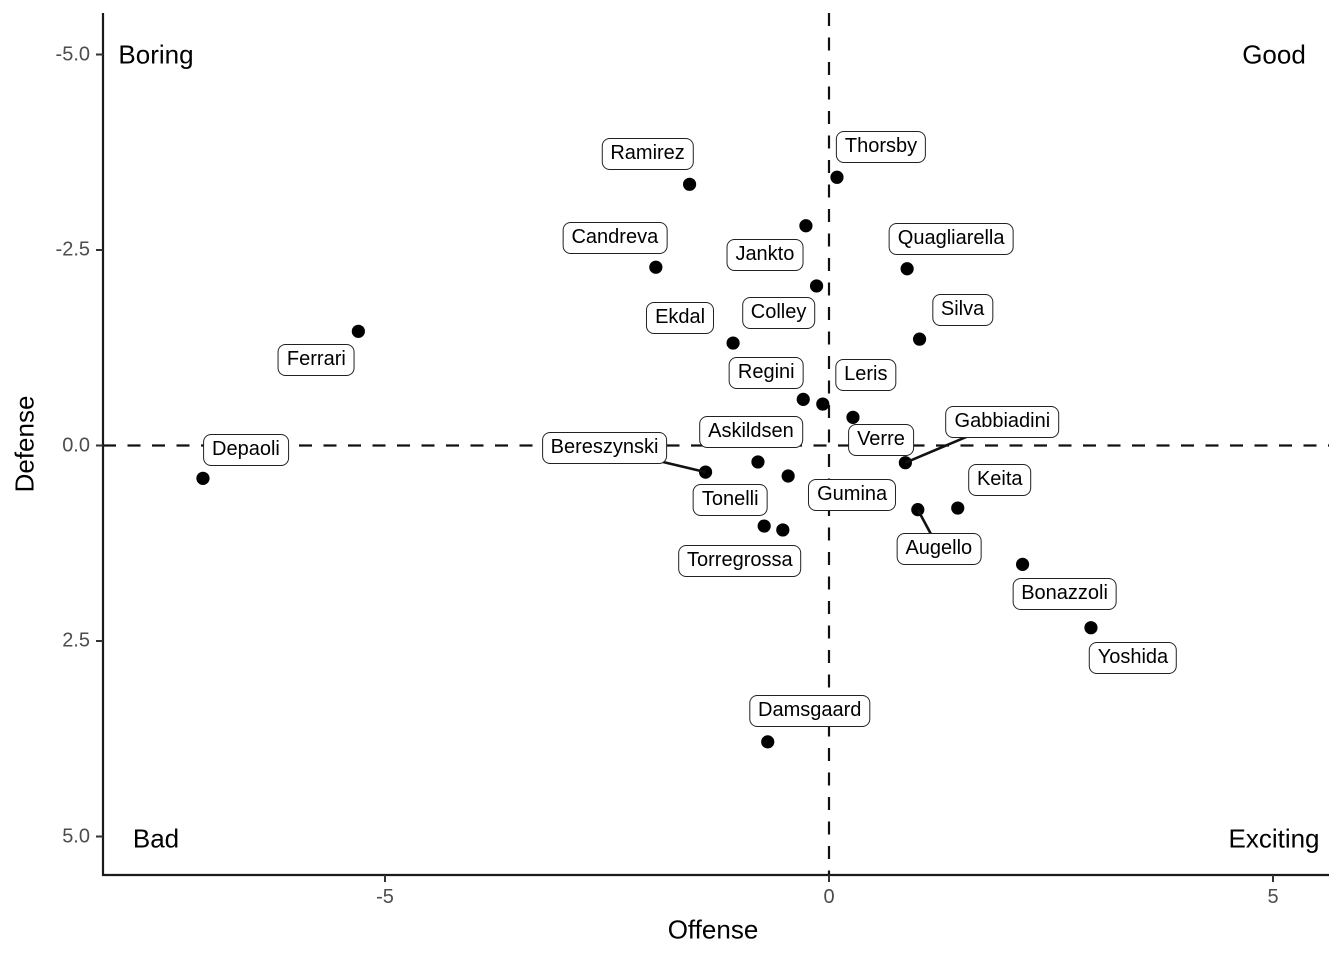 This screenshot has width=1344, height=960. I want to click on data-point-verre, so click(853, 417).